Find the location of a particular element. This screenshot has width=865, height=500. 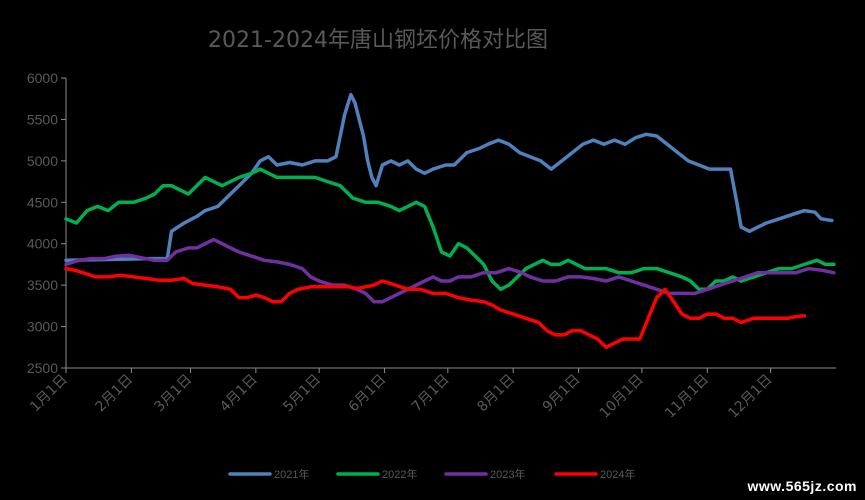

y-tick-label: 2500 is located at coordinates (42, 368).